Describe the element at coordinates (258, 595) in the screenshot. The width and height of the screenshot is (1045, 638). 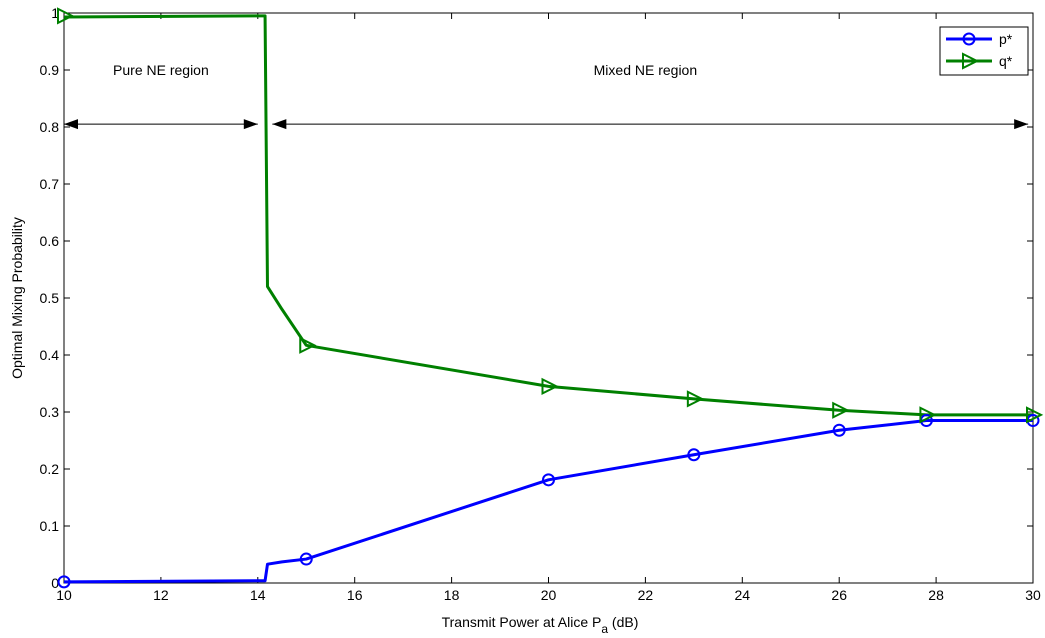
I see `x-tick-label: 14` at that location.